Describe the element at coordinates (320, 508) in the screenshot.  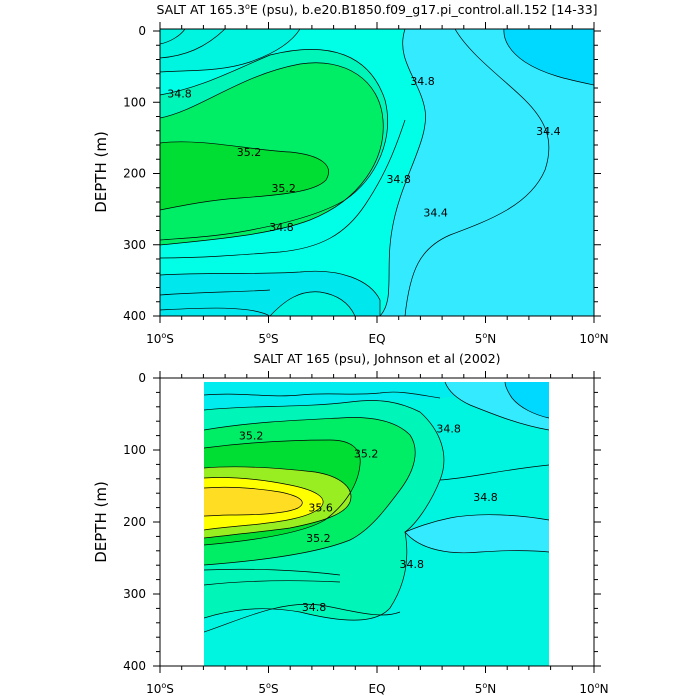
I see `contour-label: 35.6` at that location.